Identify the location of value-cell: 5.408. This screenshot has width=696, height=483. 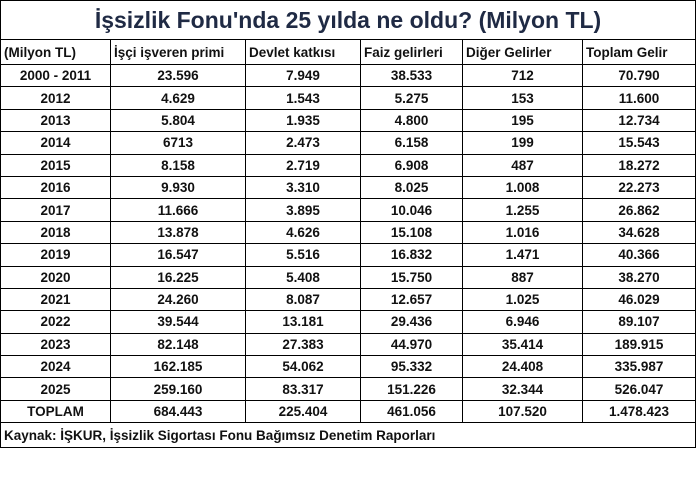
(303, 277).